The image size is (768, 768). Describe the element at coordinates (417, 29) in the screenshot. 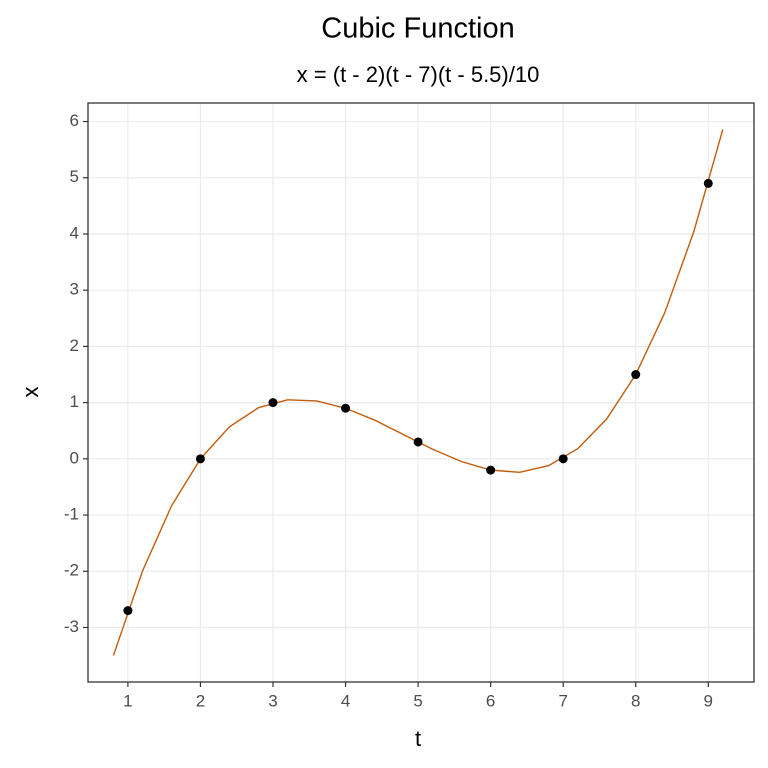

I see `chart-title: Cubic Function` at that location.